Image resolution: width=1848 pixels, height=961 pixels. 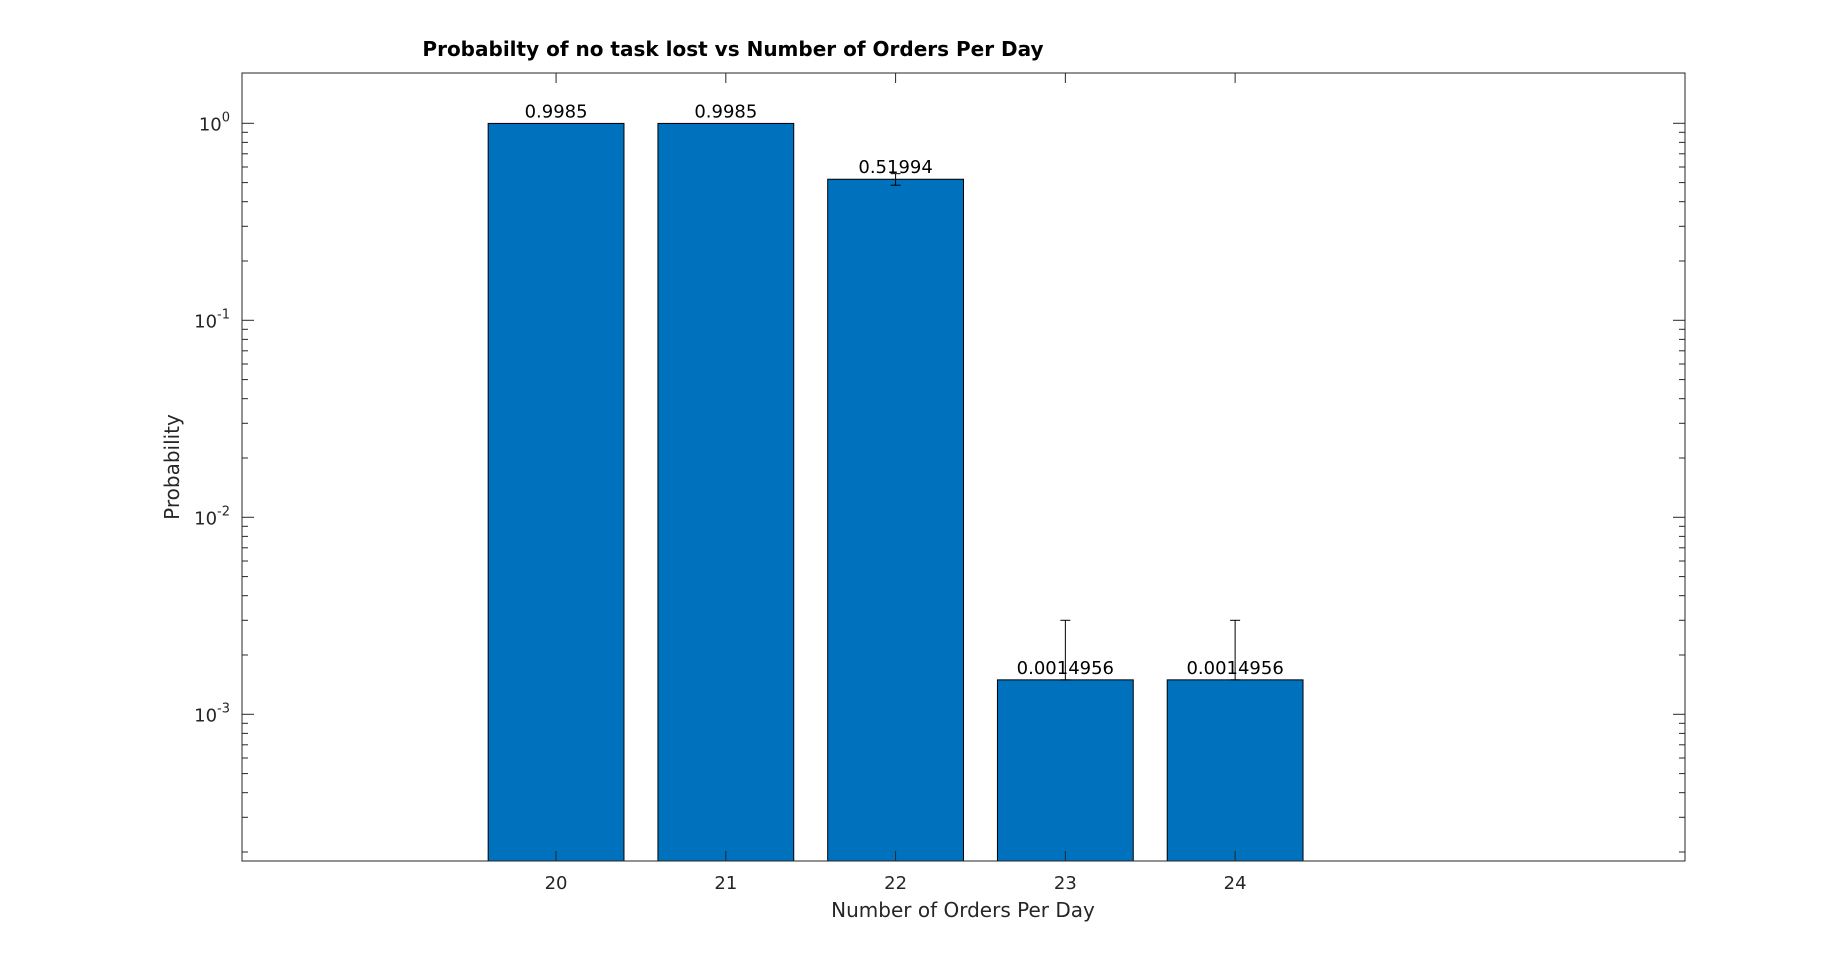 I want to click on data-label-24: 0.0014956, so click(x=1234, y=668).